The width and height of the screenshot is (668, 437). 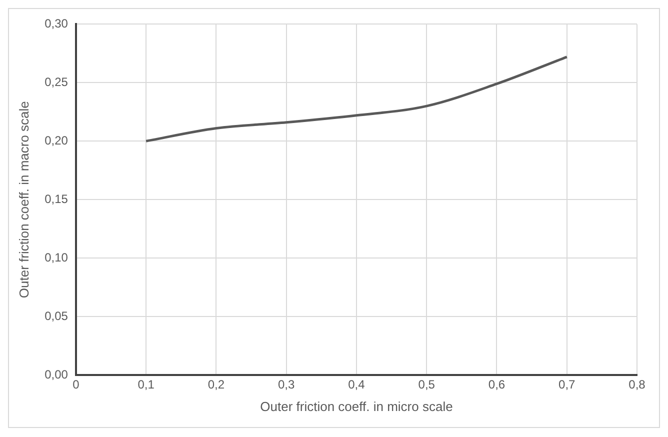 I want to click on x-tick-label: 0,8, so click(x=637, y=385).